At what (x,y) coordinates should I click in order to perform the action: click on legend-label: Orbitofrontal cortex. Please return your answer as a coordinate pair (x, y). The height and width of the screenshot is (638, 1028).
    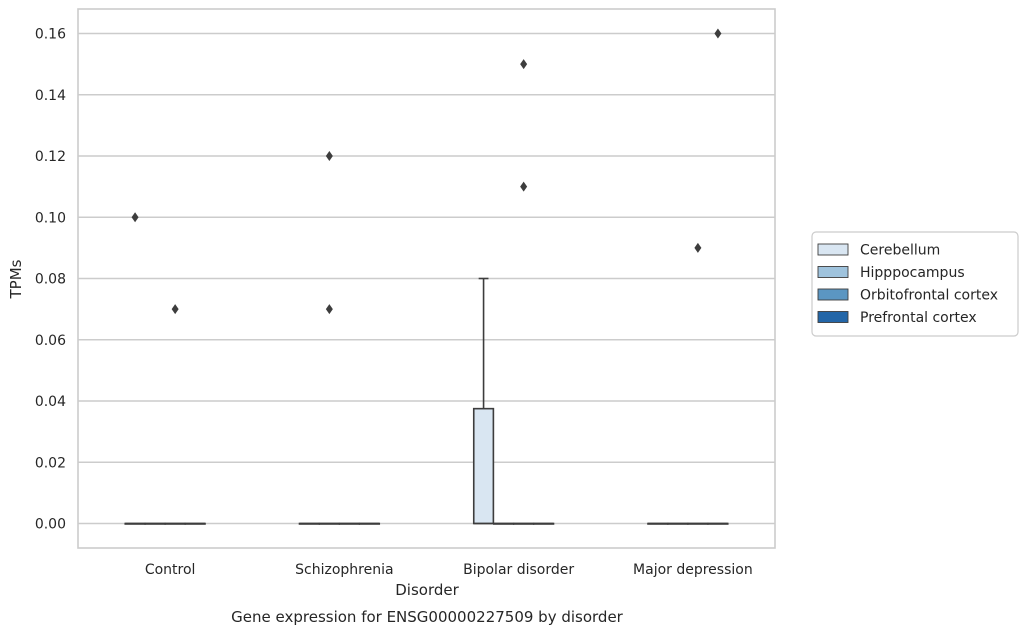
    Looking at the image, I should click on (929, 296).